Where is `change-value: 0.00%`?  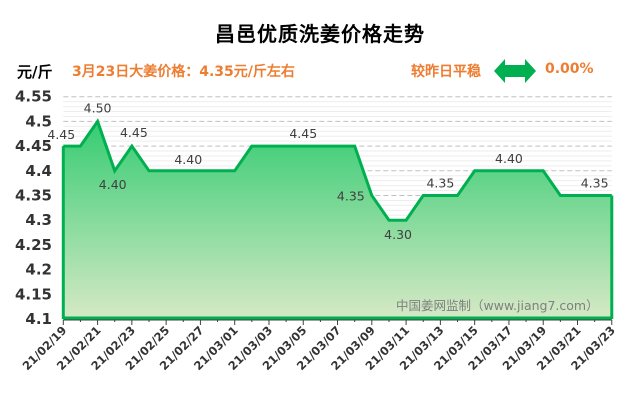 change-value: 0.00% is located at coordinates (569, 69).